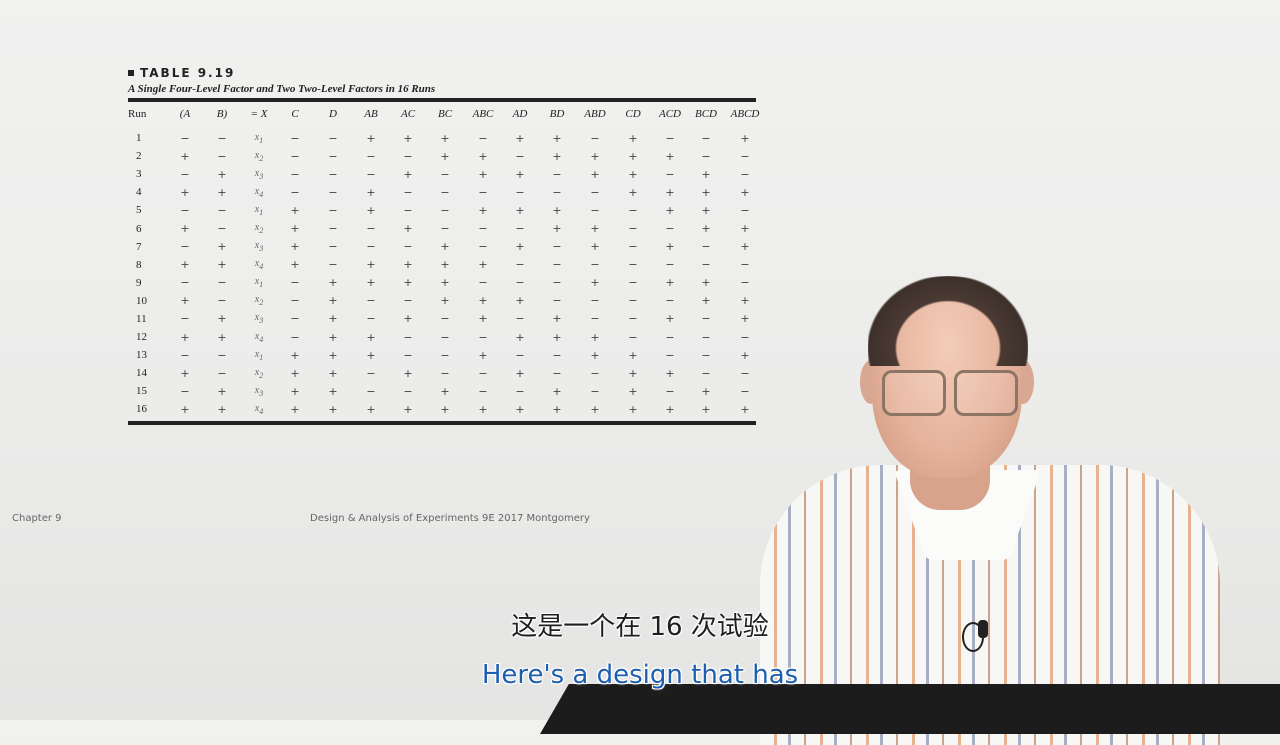  I want to click on run-number-cell: 9, so click(139, 282).